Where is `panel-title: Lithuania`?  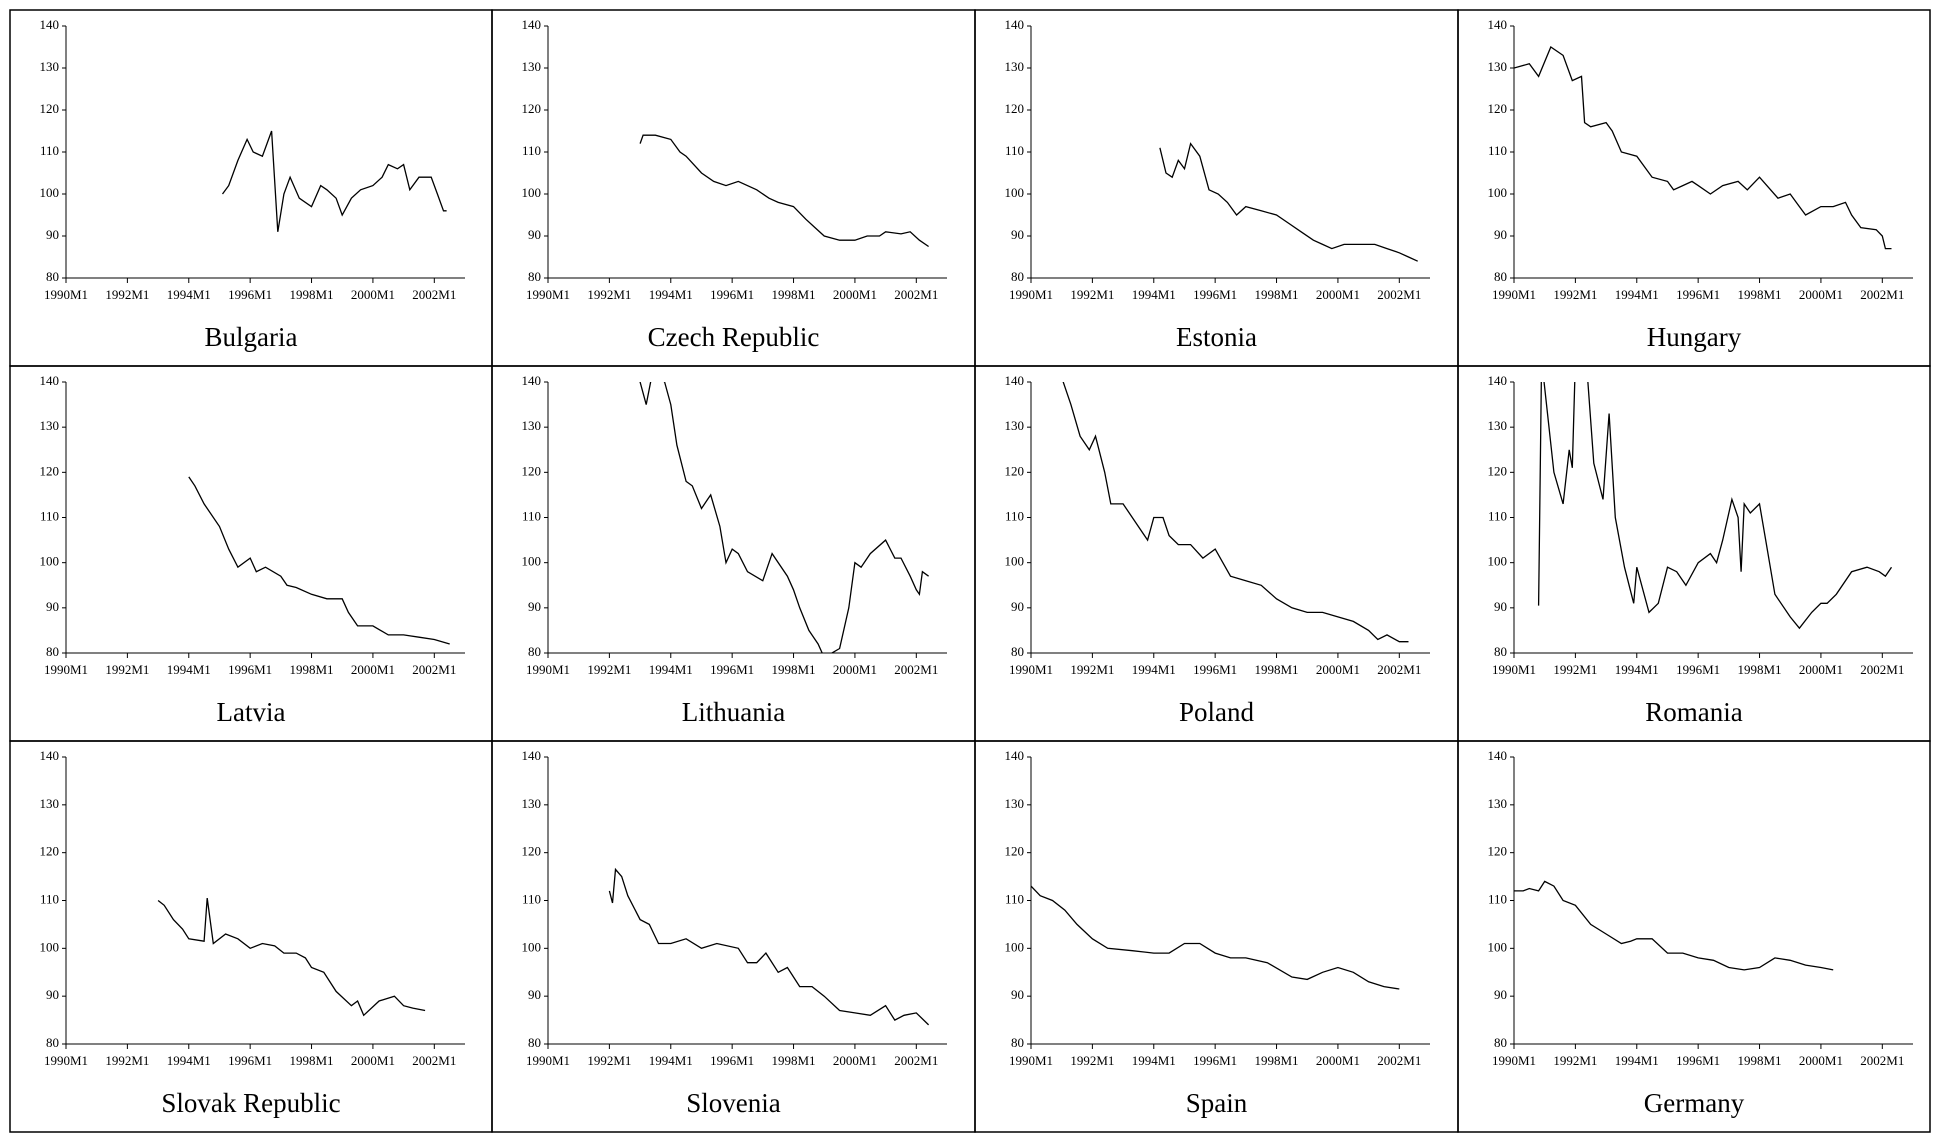 panel-title: Lithuania is located at coordinates (733, 712).